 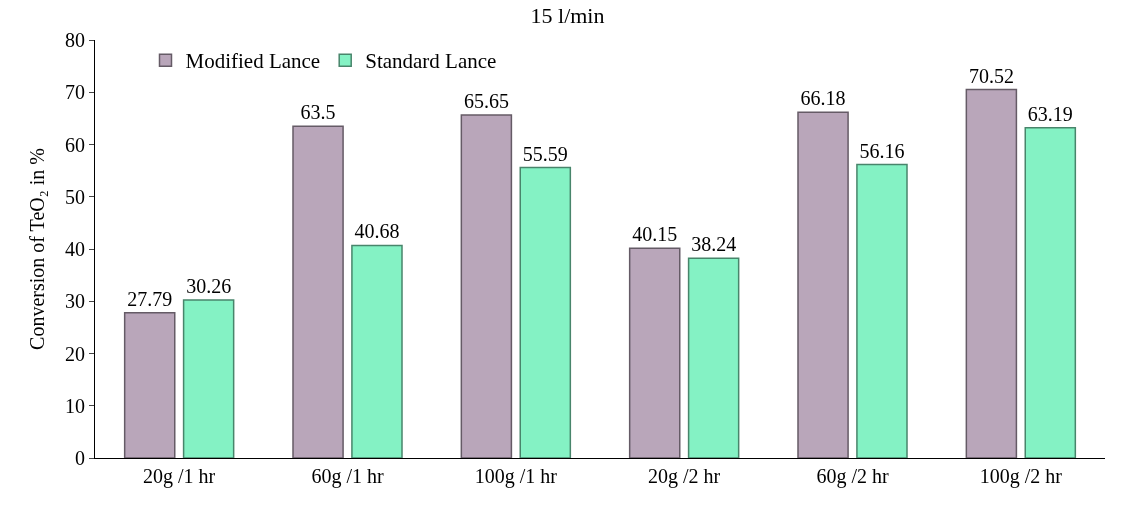 What do you see at coordinates (75, 40) in the screenshot?
I see `y-tick-label: 80` at bounding box center [75, 40].